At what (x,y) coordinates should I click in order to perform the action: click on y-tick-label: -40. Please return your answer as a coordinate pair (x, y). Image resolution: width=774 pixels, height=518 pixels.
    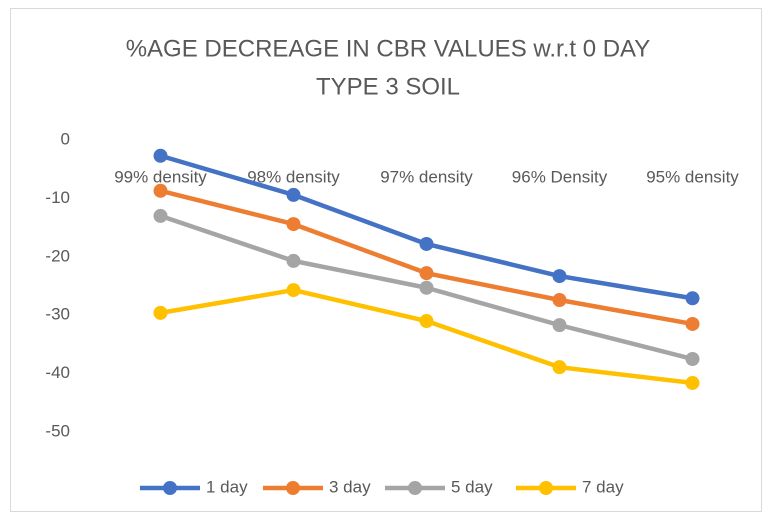
    Looking at the image, I should click on (57, 372).